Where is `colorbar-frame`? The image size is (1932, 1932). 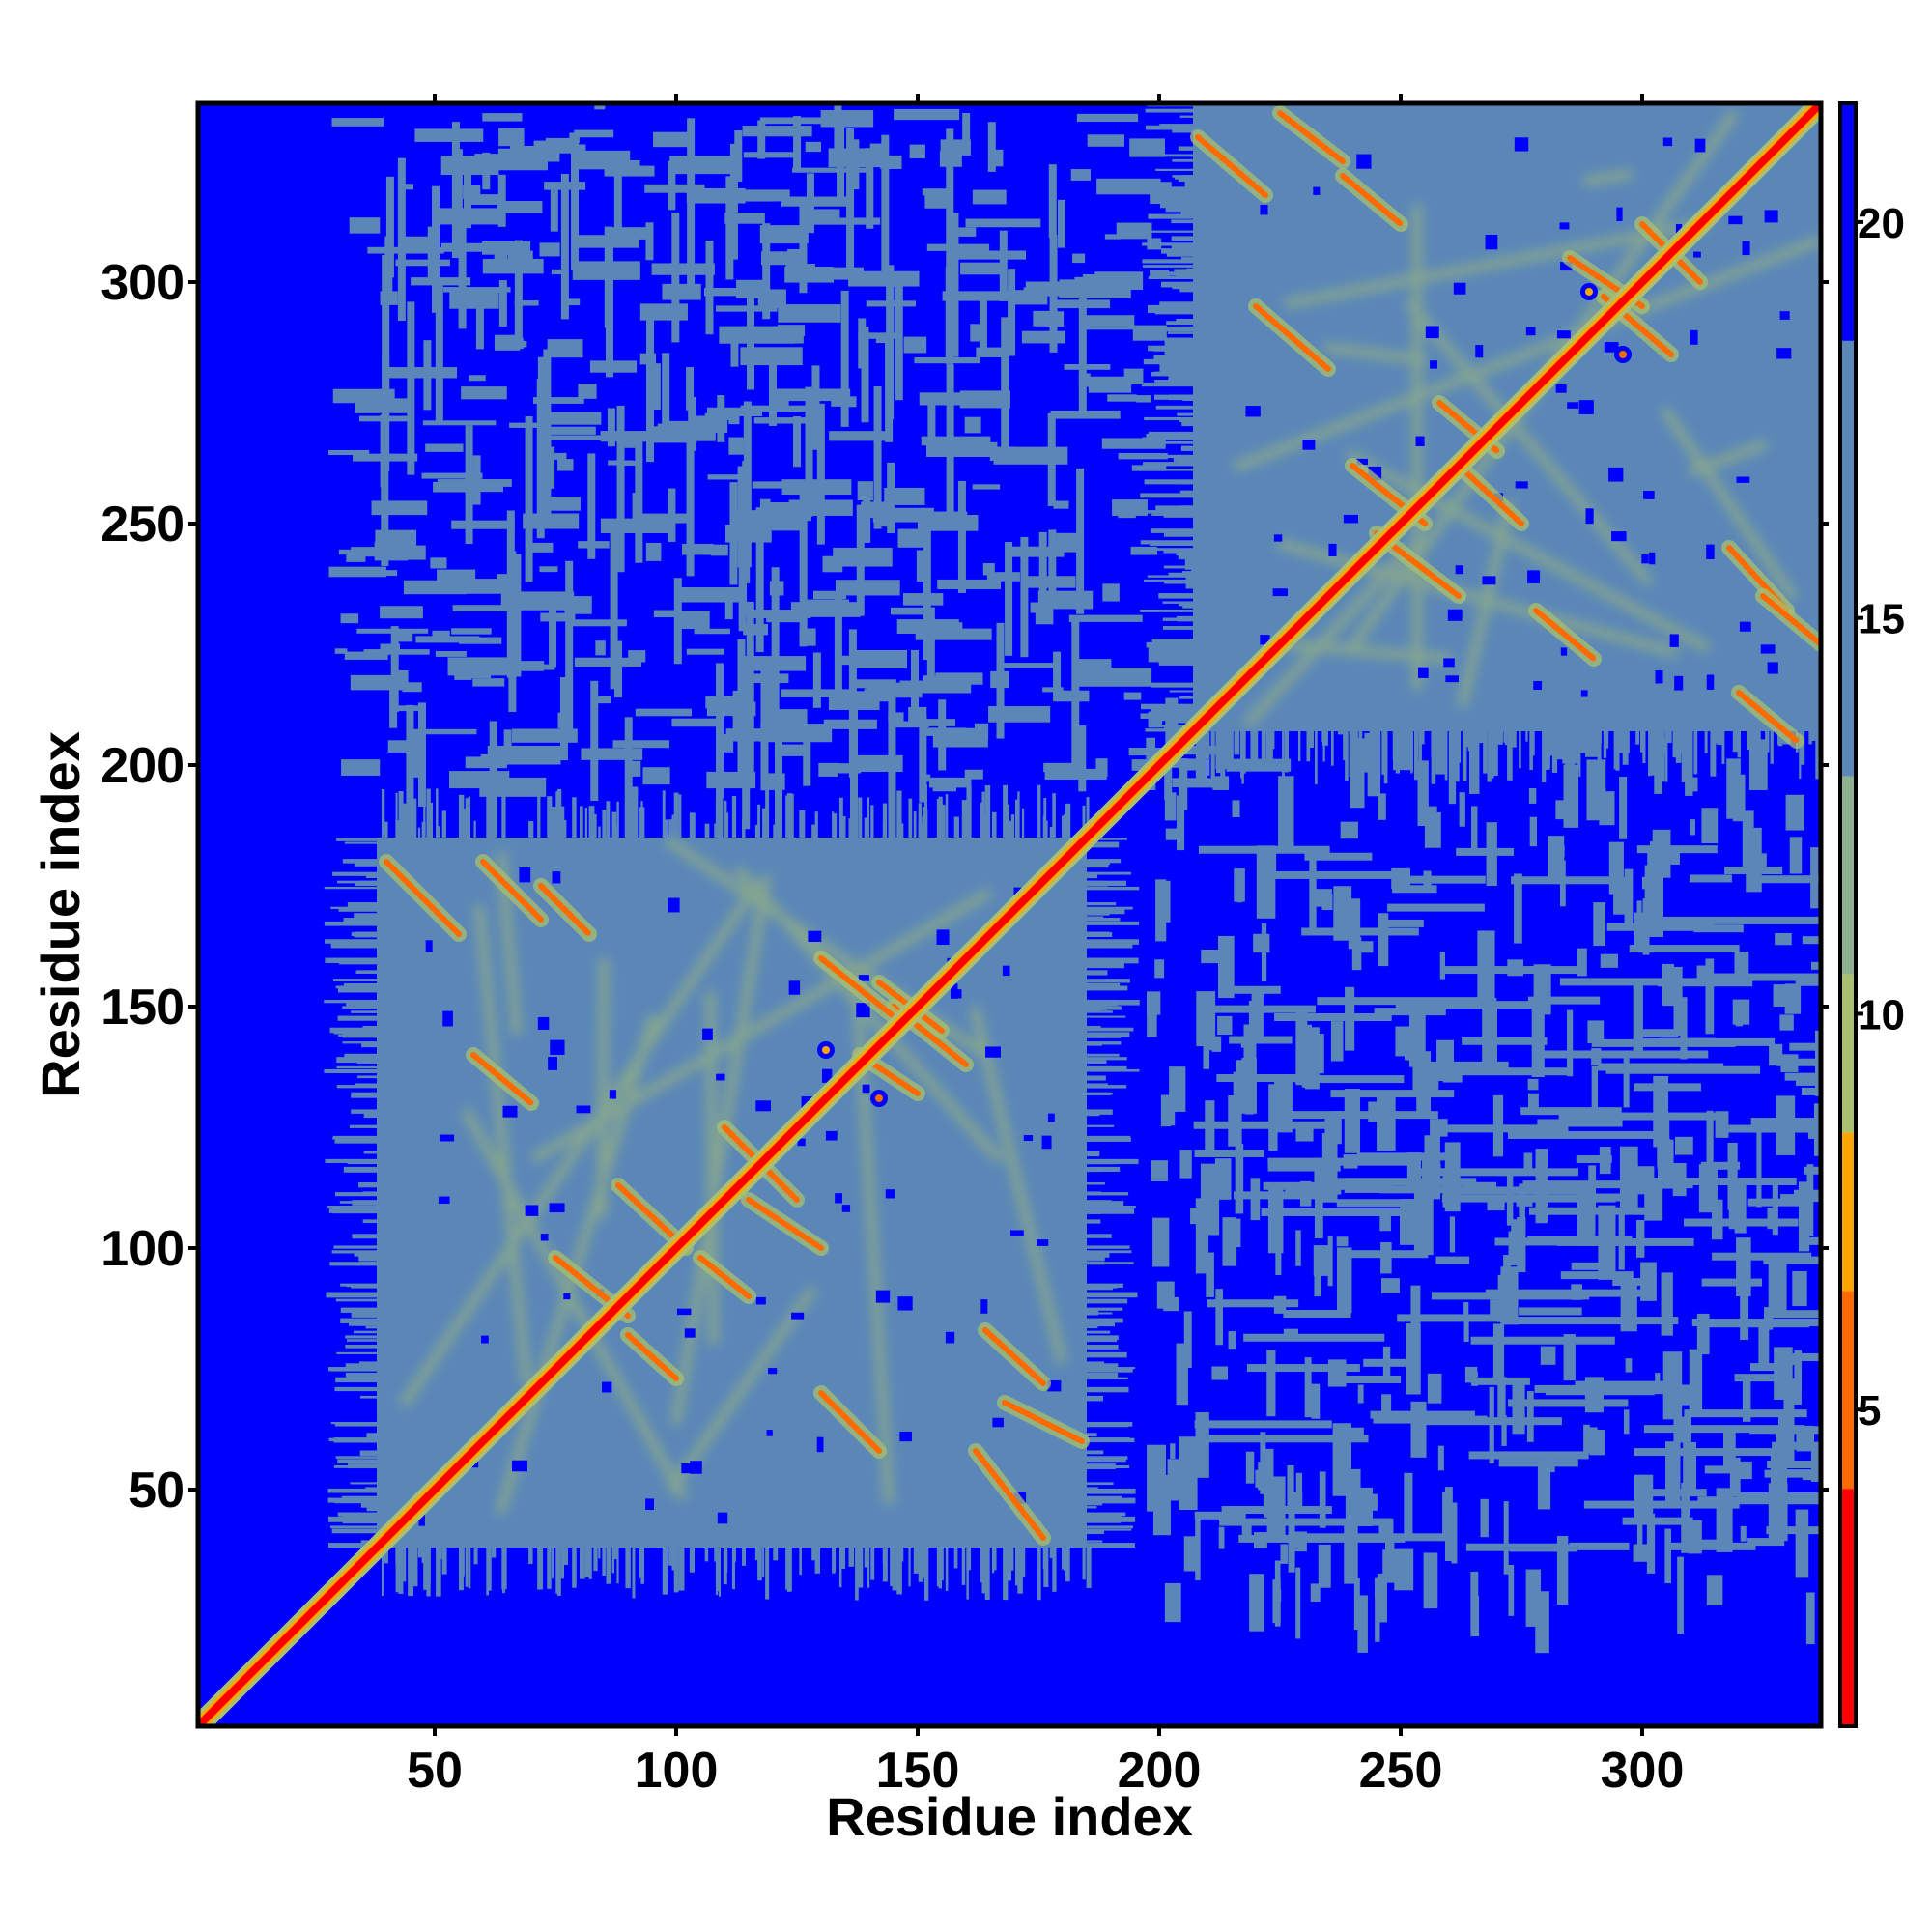 colorbar-frame is located at coordinates (1848, 914).